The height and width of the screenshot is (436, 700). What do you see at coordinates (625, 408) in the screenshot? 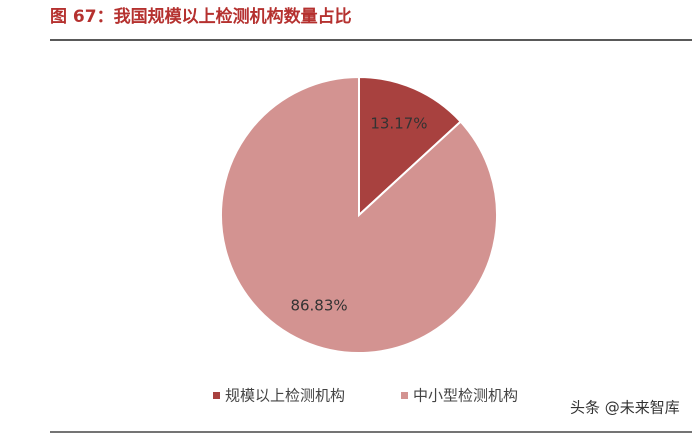
I see `watermark: 头条 @未来智库` at bounding box center [625, 408].